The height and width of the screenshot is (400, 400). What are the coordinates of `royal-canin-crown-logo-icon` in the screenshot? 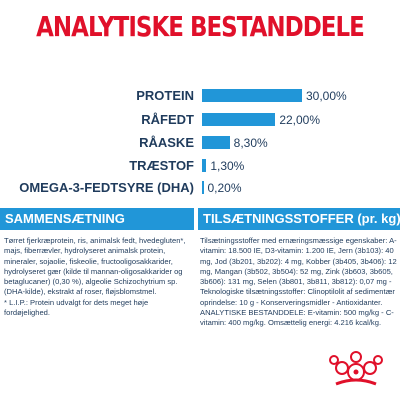 It's located at (356, 368).